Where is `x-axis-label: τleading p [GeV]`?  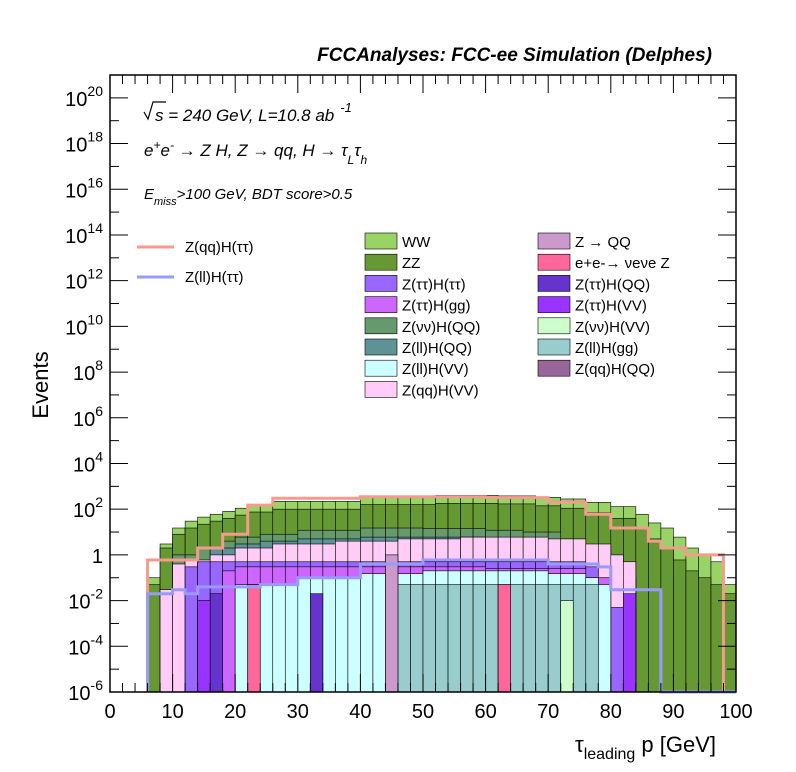
x-axis-label: τleading p [GeV] is located at coordinates (645, 747).